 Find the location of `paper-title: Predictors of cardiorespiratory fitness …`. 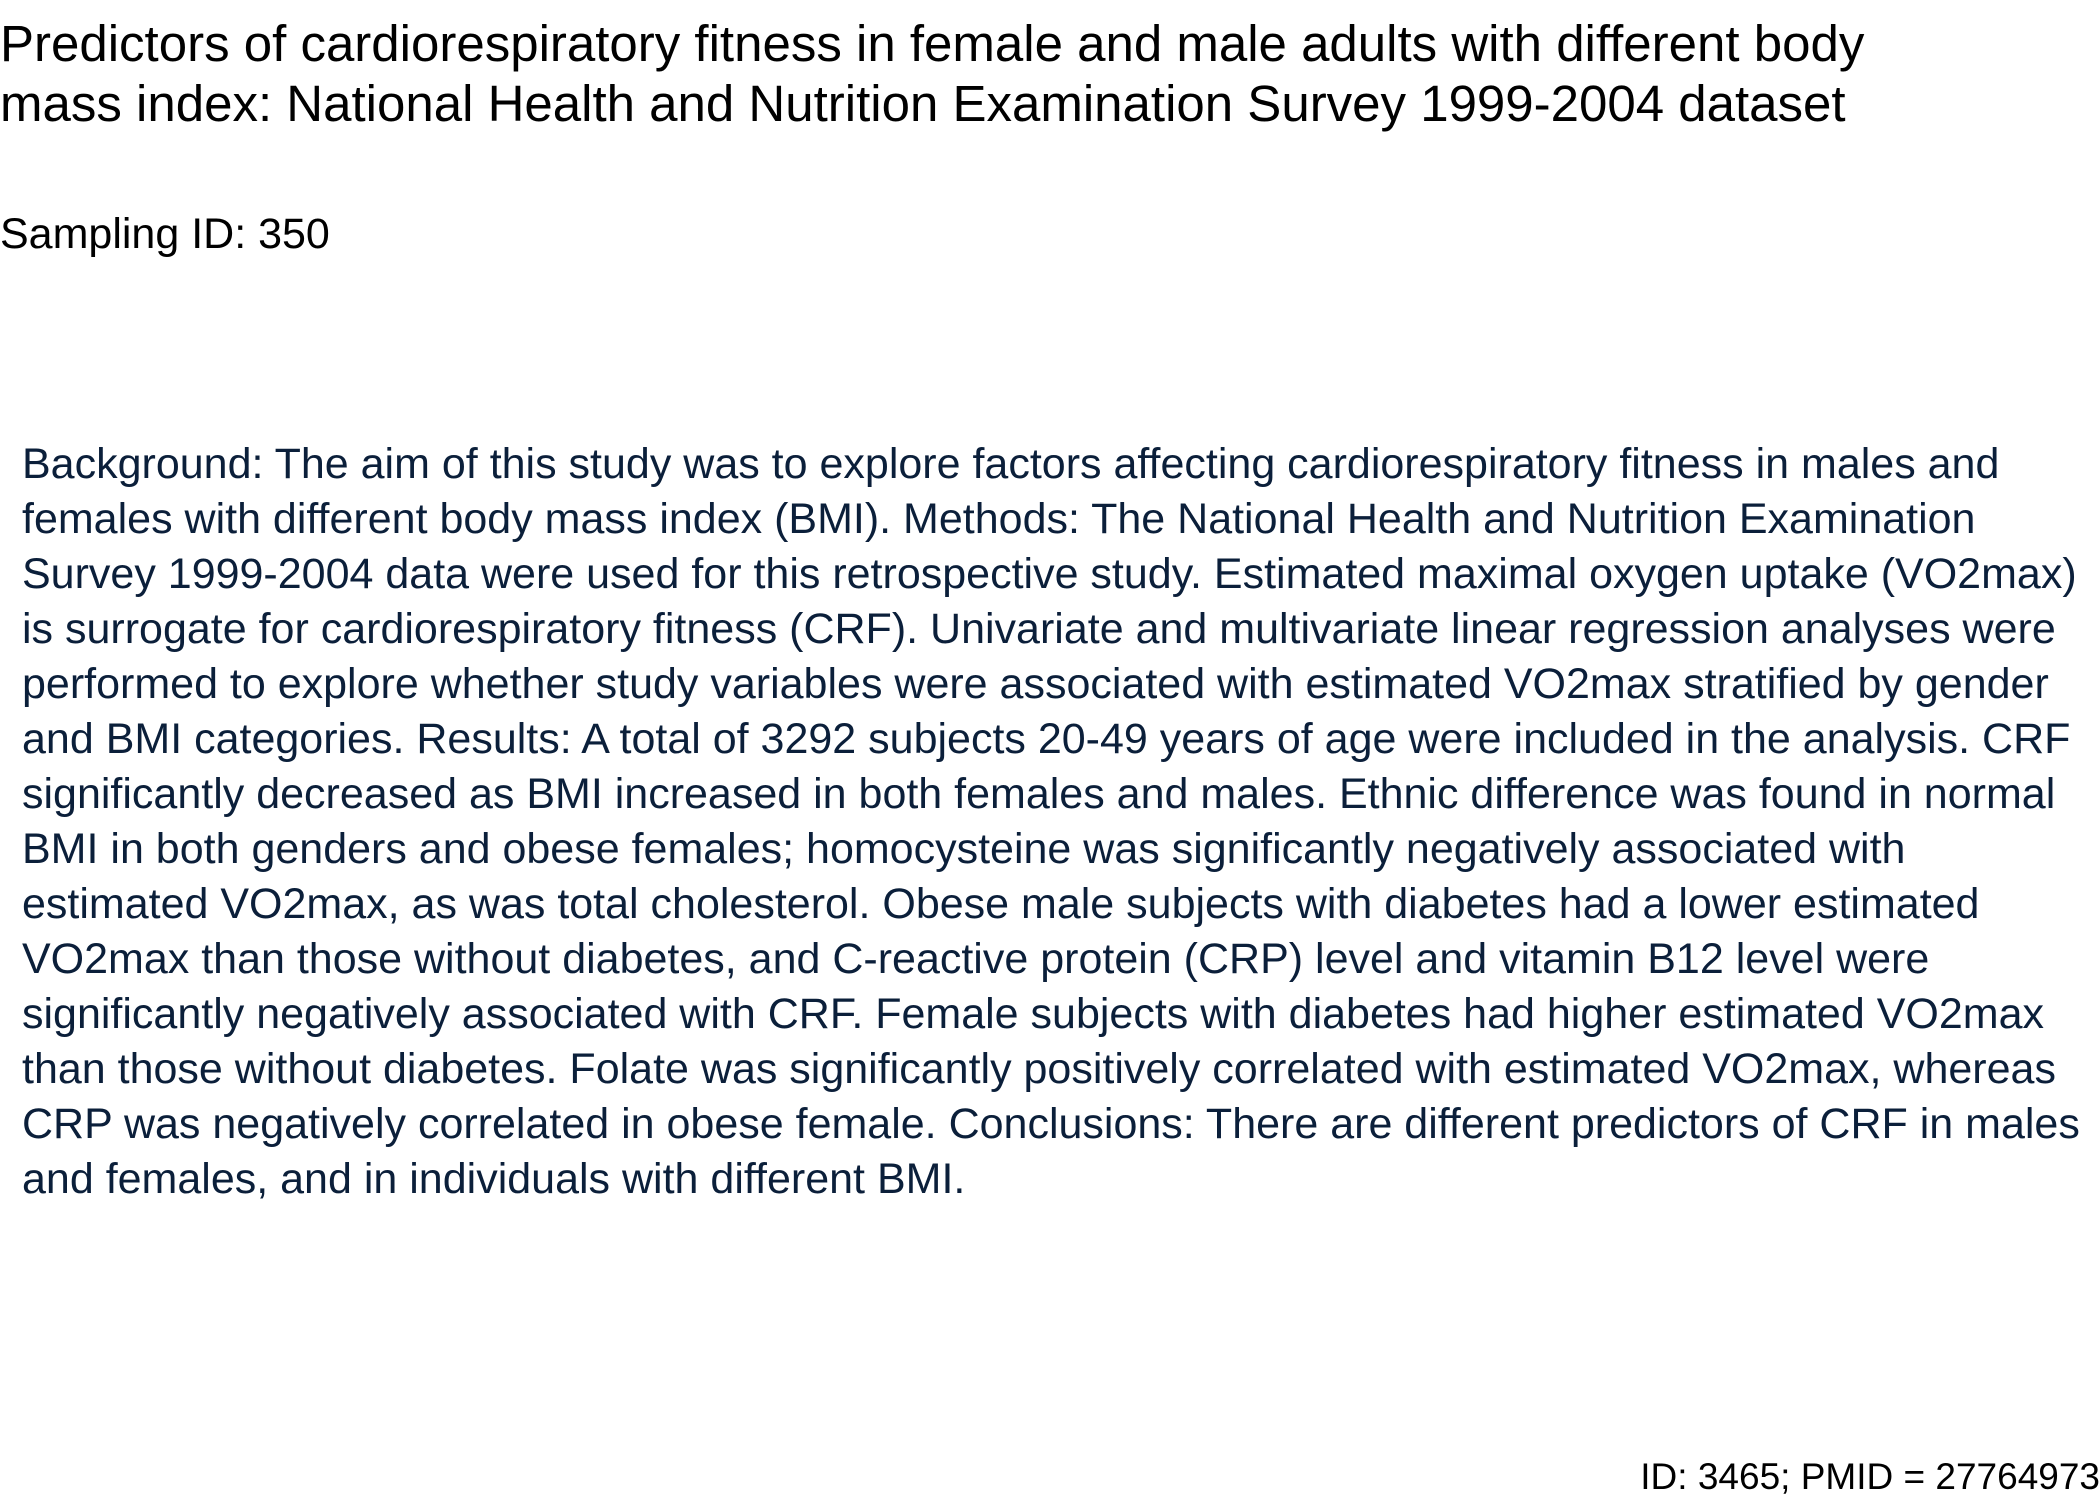

paper-title: Predictors of cardiorespiratory fitness … is located at coordinates (932, 73).